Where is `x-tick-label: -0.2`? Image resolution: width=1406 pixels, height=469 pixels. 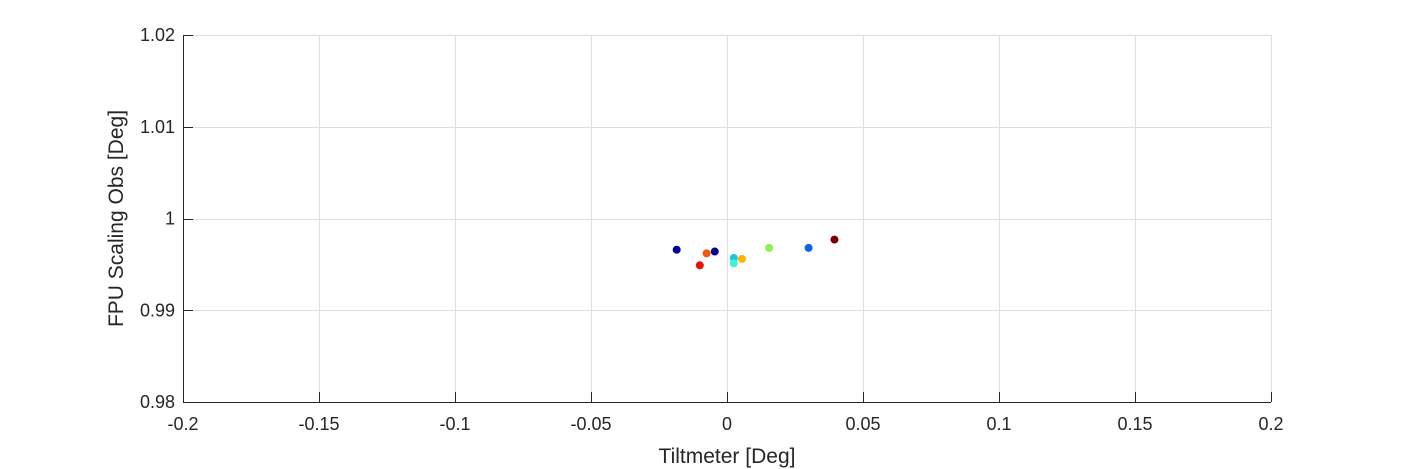 x-tick-label: -0.2 is located at coordinates (182, 424).